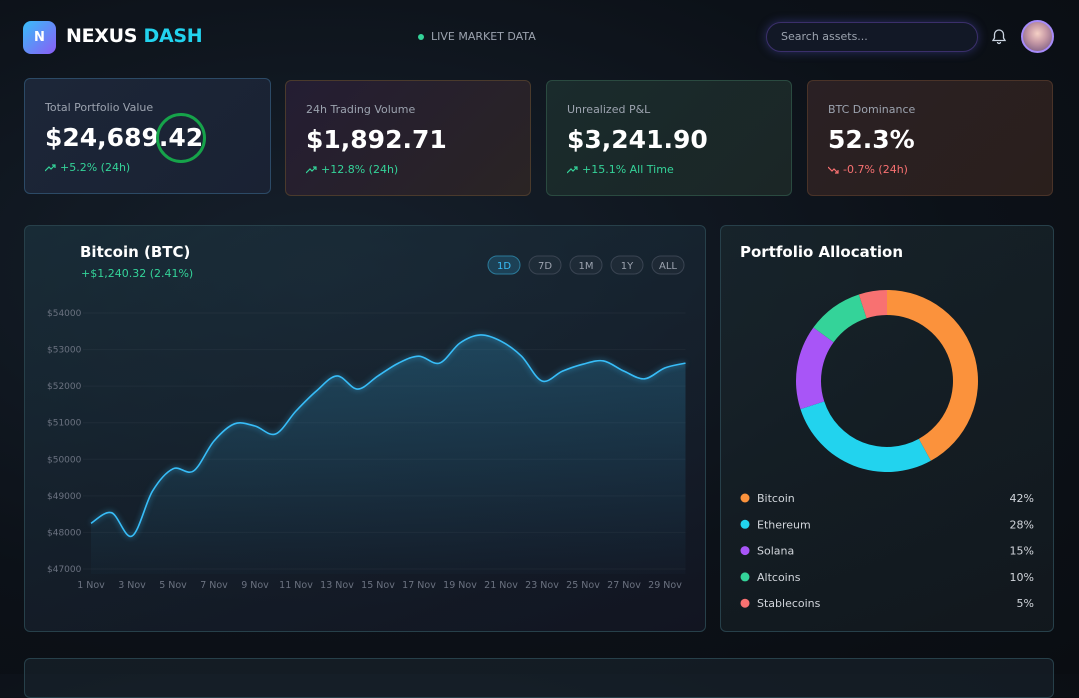 This screenshot has height=698, width=1079. Describe the element at coordinates (539, 678) in the screenshot. I see `bottom-panel` at that location.